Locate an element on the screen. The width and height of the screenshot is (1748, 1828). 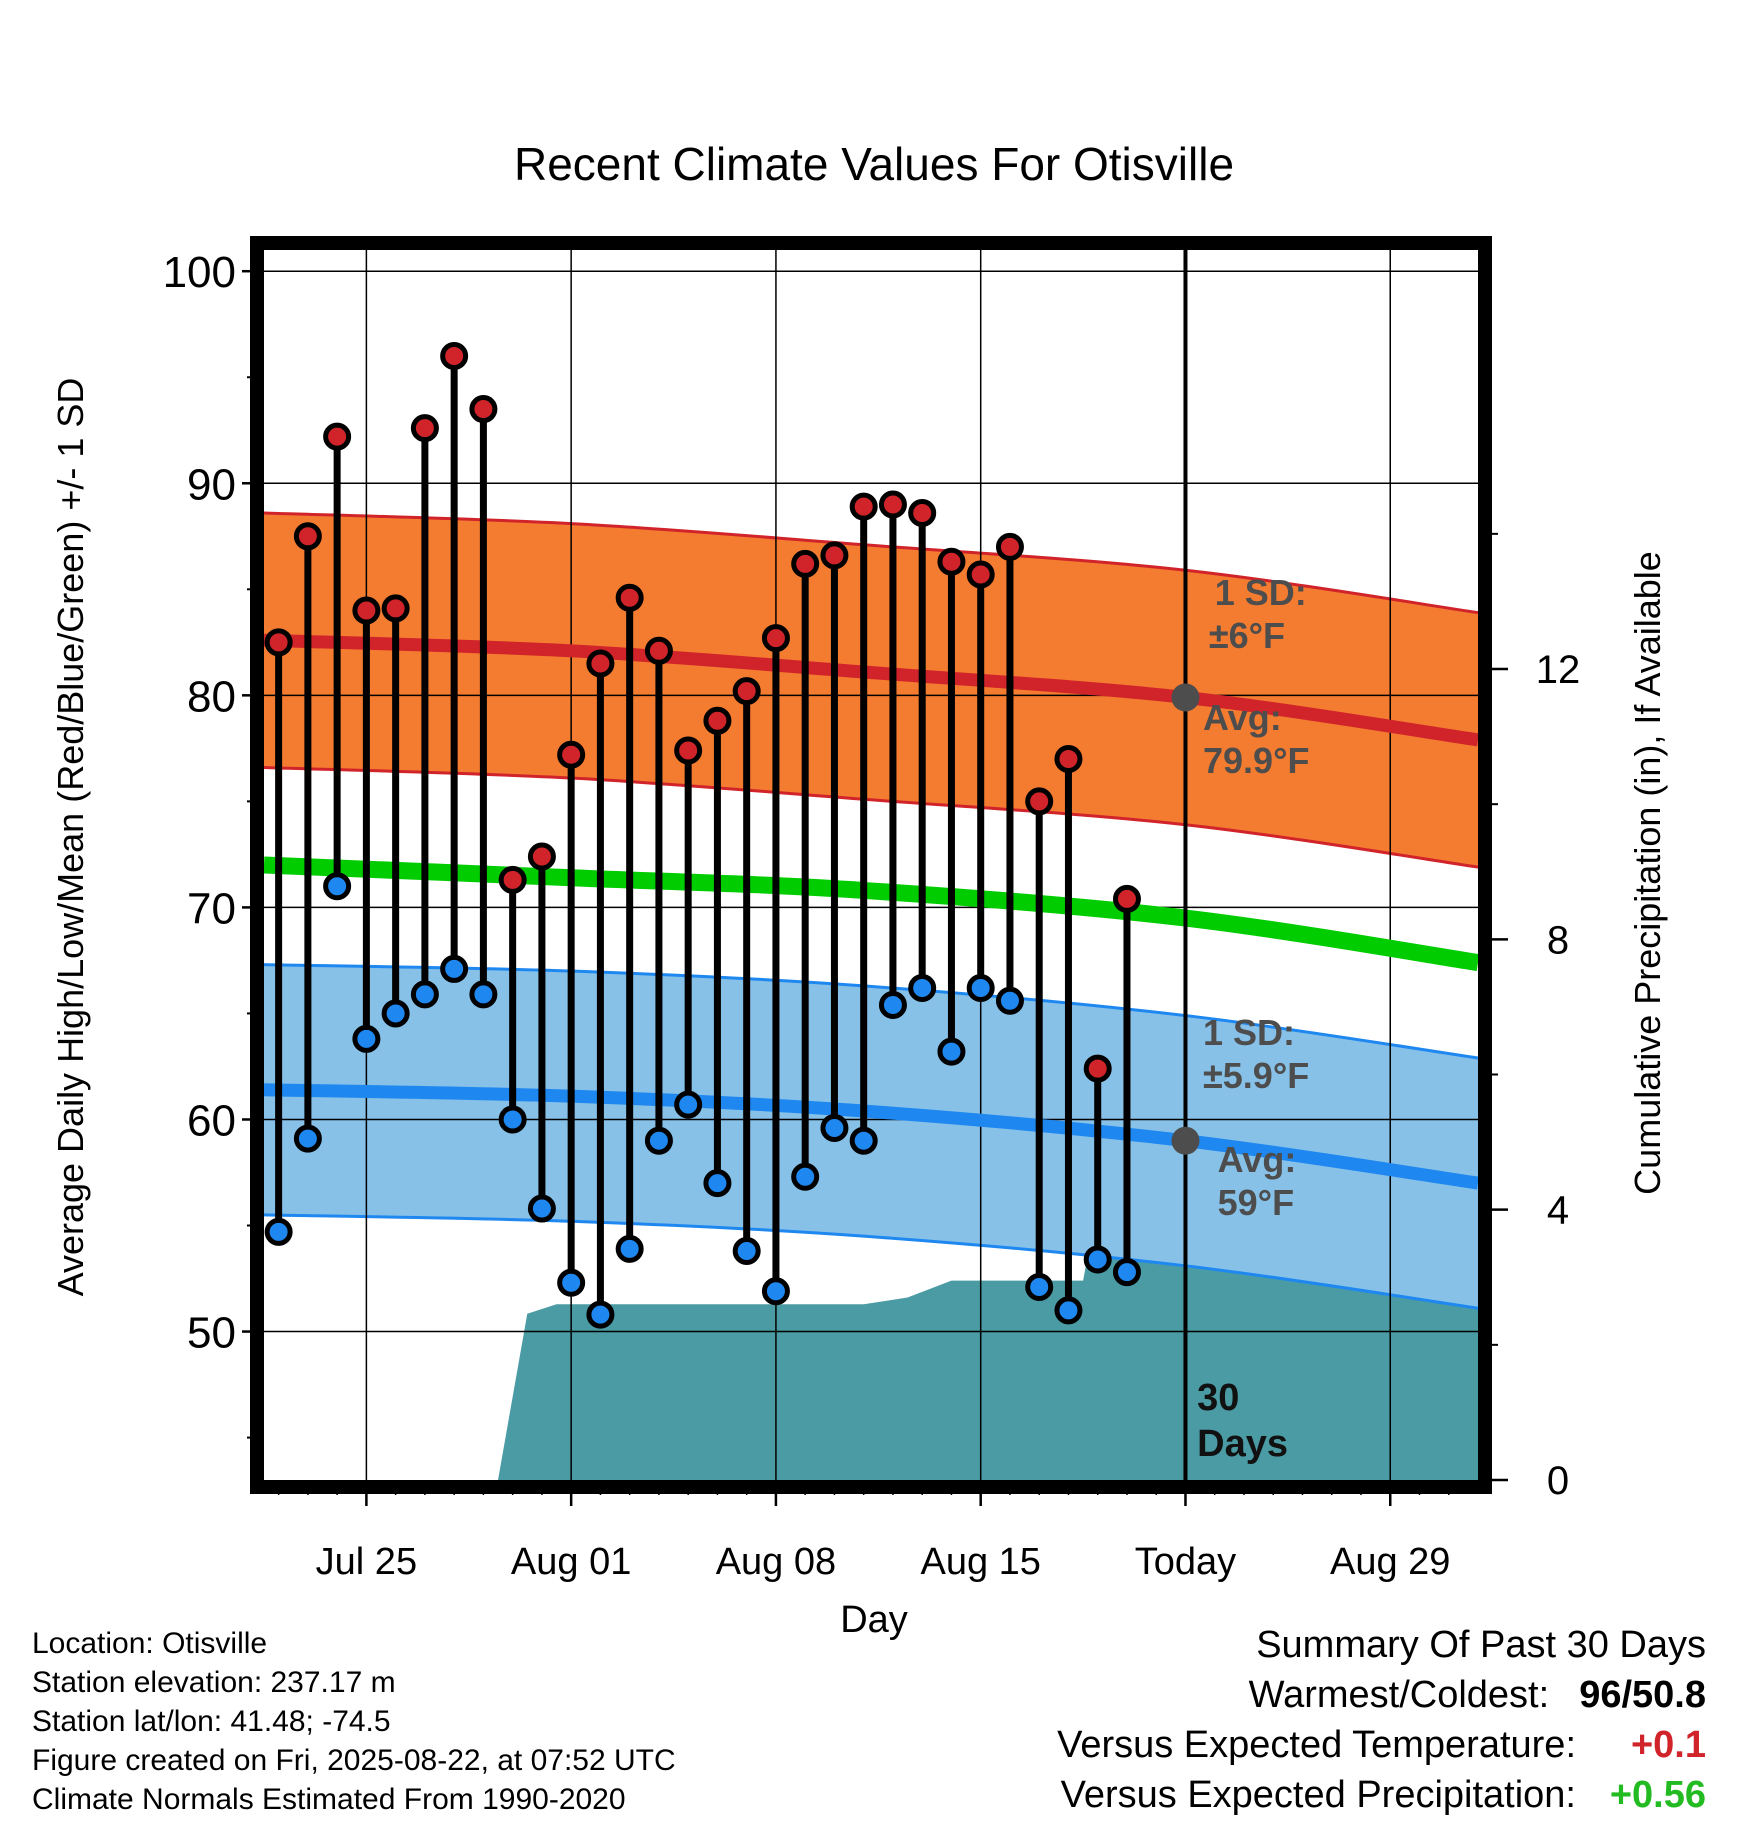
period-unit: Days is located at coordinates (1242, 1444).